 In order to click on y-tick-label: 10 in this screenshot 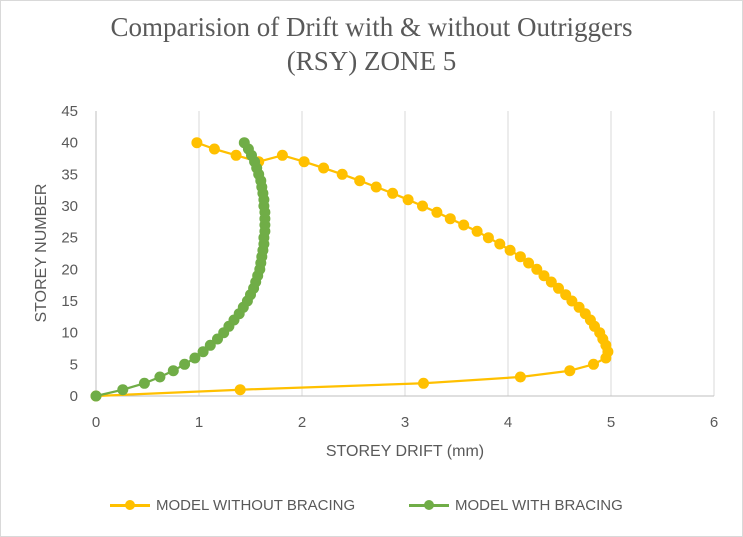, I will do `click(69, 333)`.